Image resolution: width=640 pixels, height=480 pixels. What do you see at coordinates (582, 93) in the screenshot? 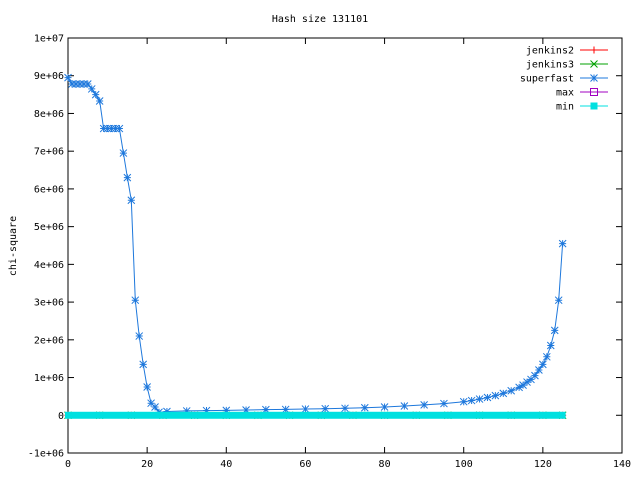
I see `legend-item-max: max` at bounding box center [582, 93].